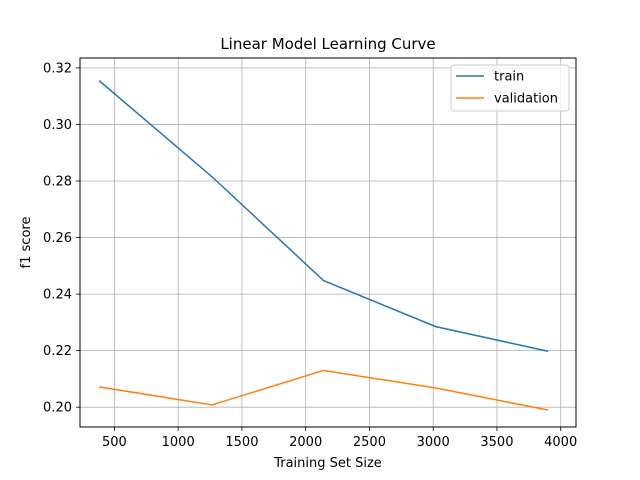 The image size is (640, 480). Describe the element at coordinates (57, 351) in the screenshot. I see `y-tick-label: 0.22` at that location.